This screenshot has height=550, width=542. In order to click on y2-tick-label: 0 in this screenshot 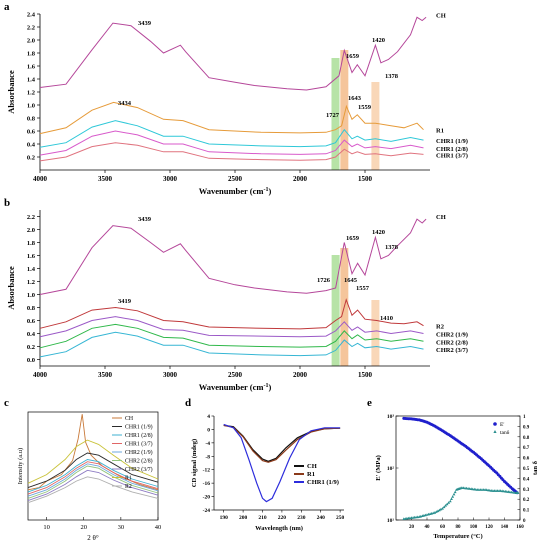, I will do `click(524, 521)`.